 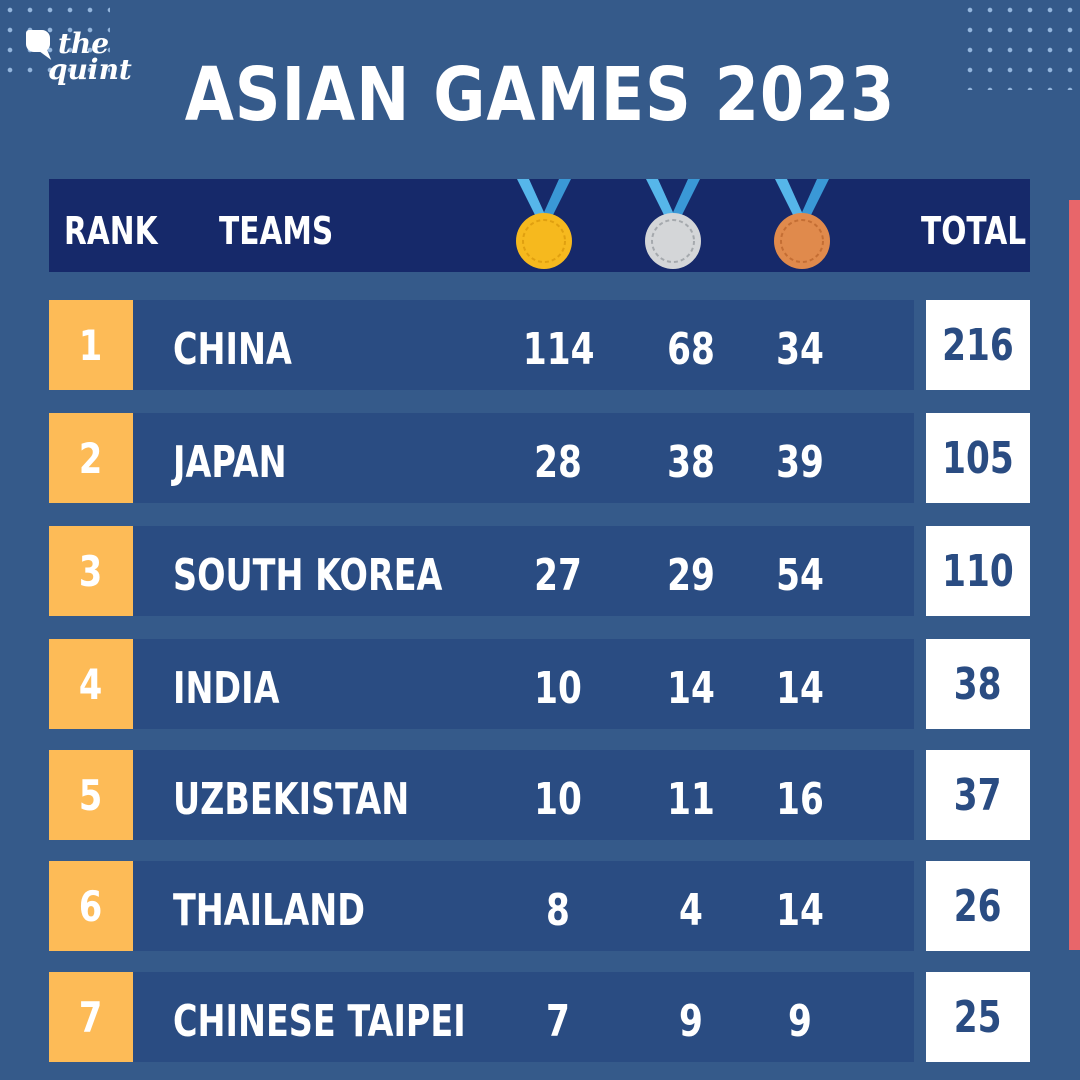 What do you see at coordinates (978, 345) in the screenshot?
I see `total-count: 216` at bounding box center [978, 345].